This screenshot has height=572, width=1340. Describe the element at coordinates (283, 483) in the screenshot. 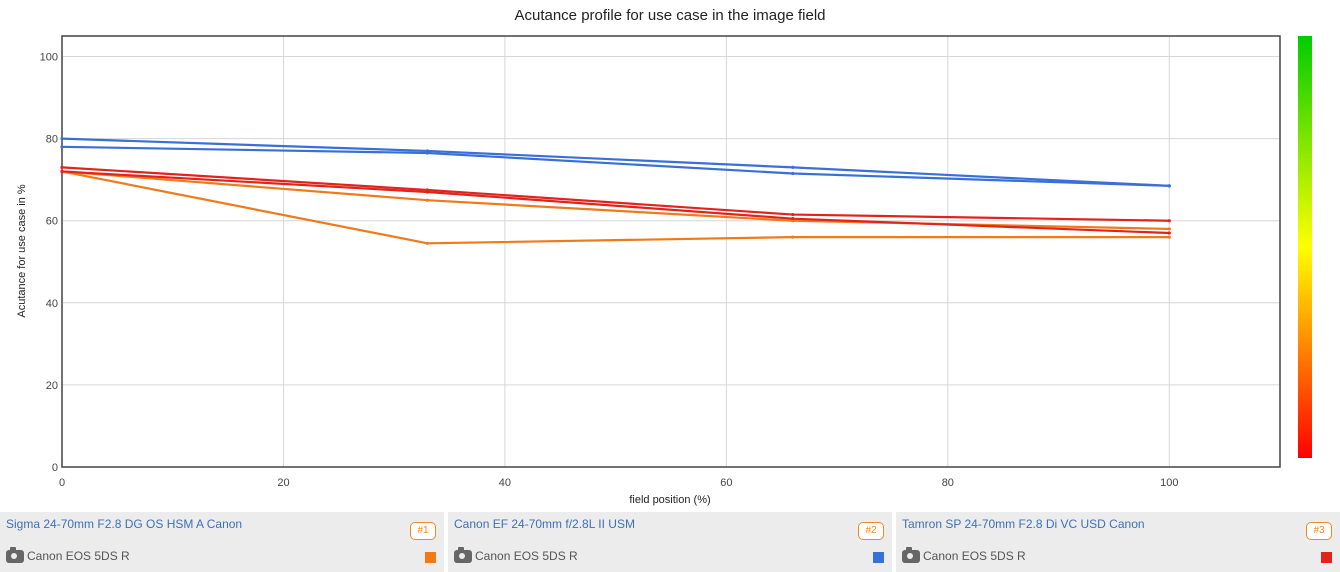

I see `x-tick-label: 20` at that location.